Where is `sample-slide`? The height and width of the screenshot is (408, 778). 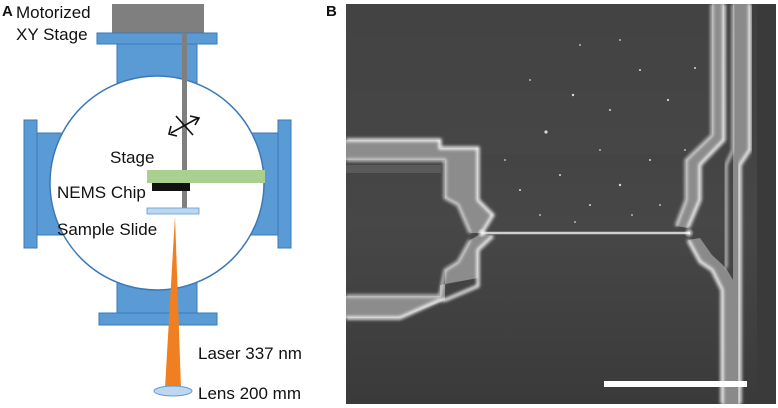 sample-slide is located at coordinates (173, 211).